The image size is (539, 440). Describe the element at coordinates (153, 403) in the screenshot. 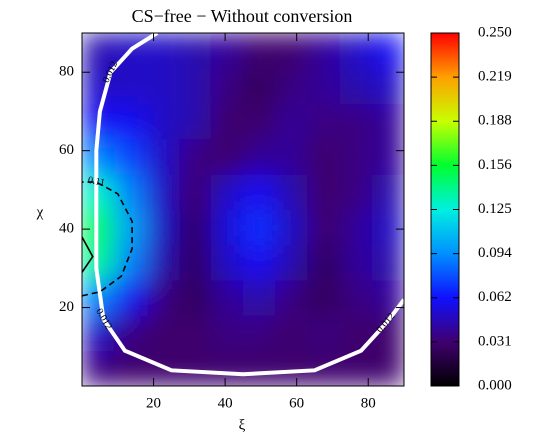

I see `x-tick-label: 20` at that location.